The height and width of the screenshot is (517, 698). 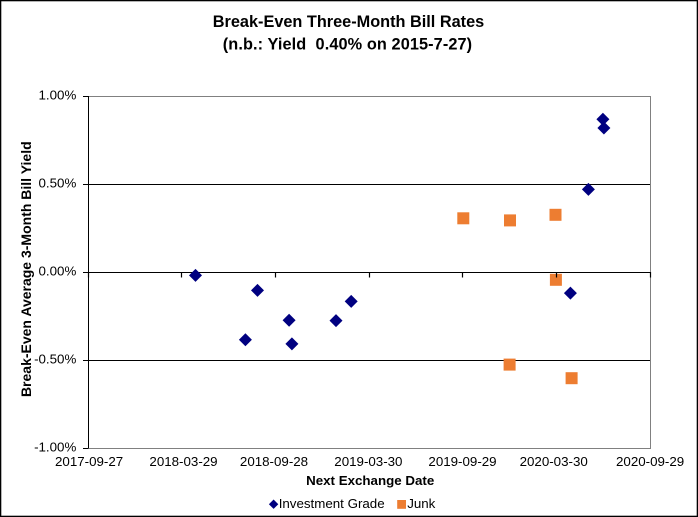 What do you see at coordinates (274, 461) in the screenshot?
I see `svg-text: 2018-09-28` at bounding box center [274, 461].